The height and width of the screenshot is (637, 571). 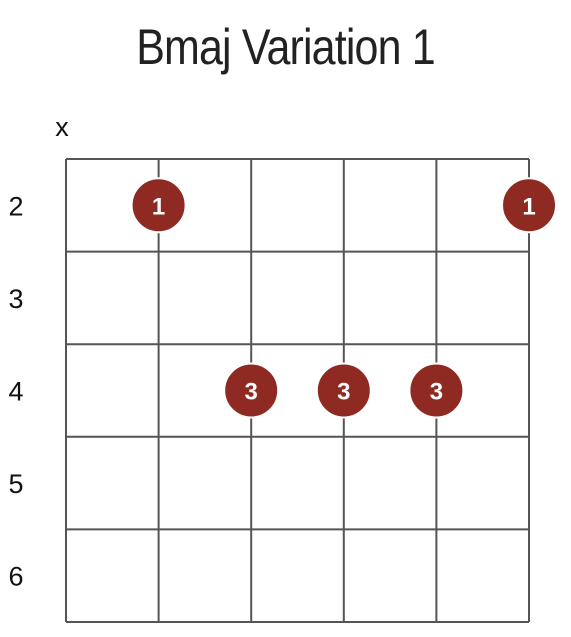 What do you see at coordinates (15, 484) in the screenshot?
I see `fret-label-5: 5` at bounding box center [15, 484].